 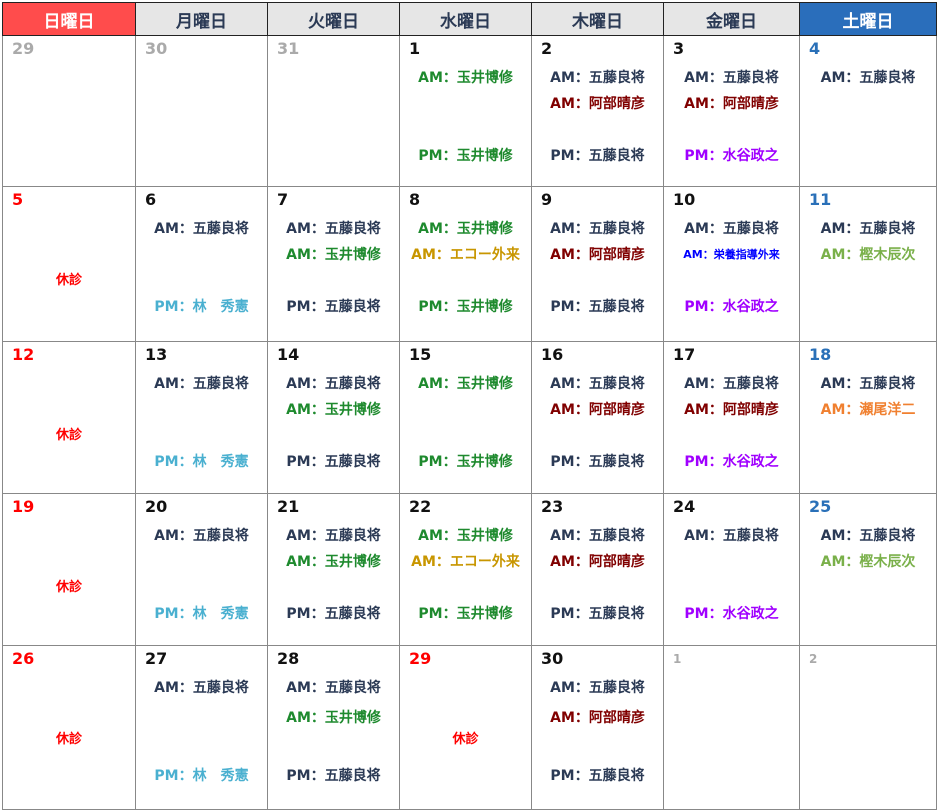 I want to click on day-cell: 30, so click(x=201, y=111).